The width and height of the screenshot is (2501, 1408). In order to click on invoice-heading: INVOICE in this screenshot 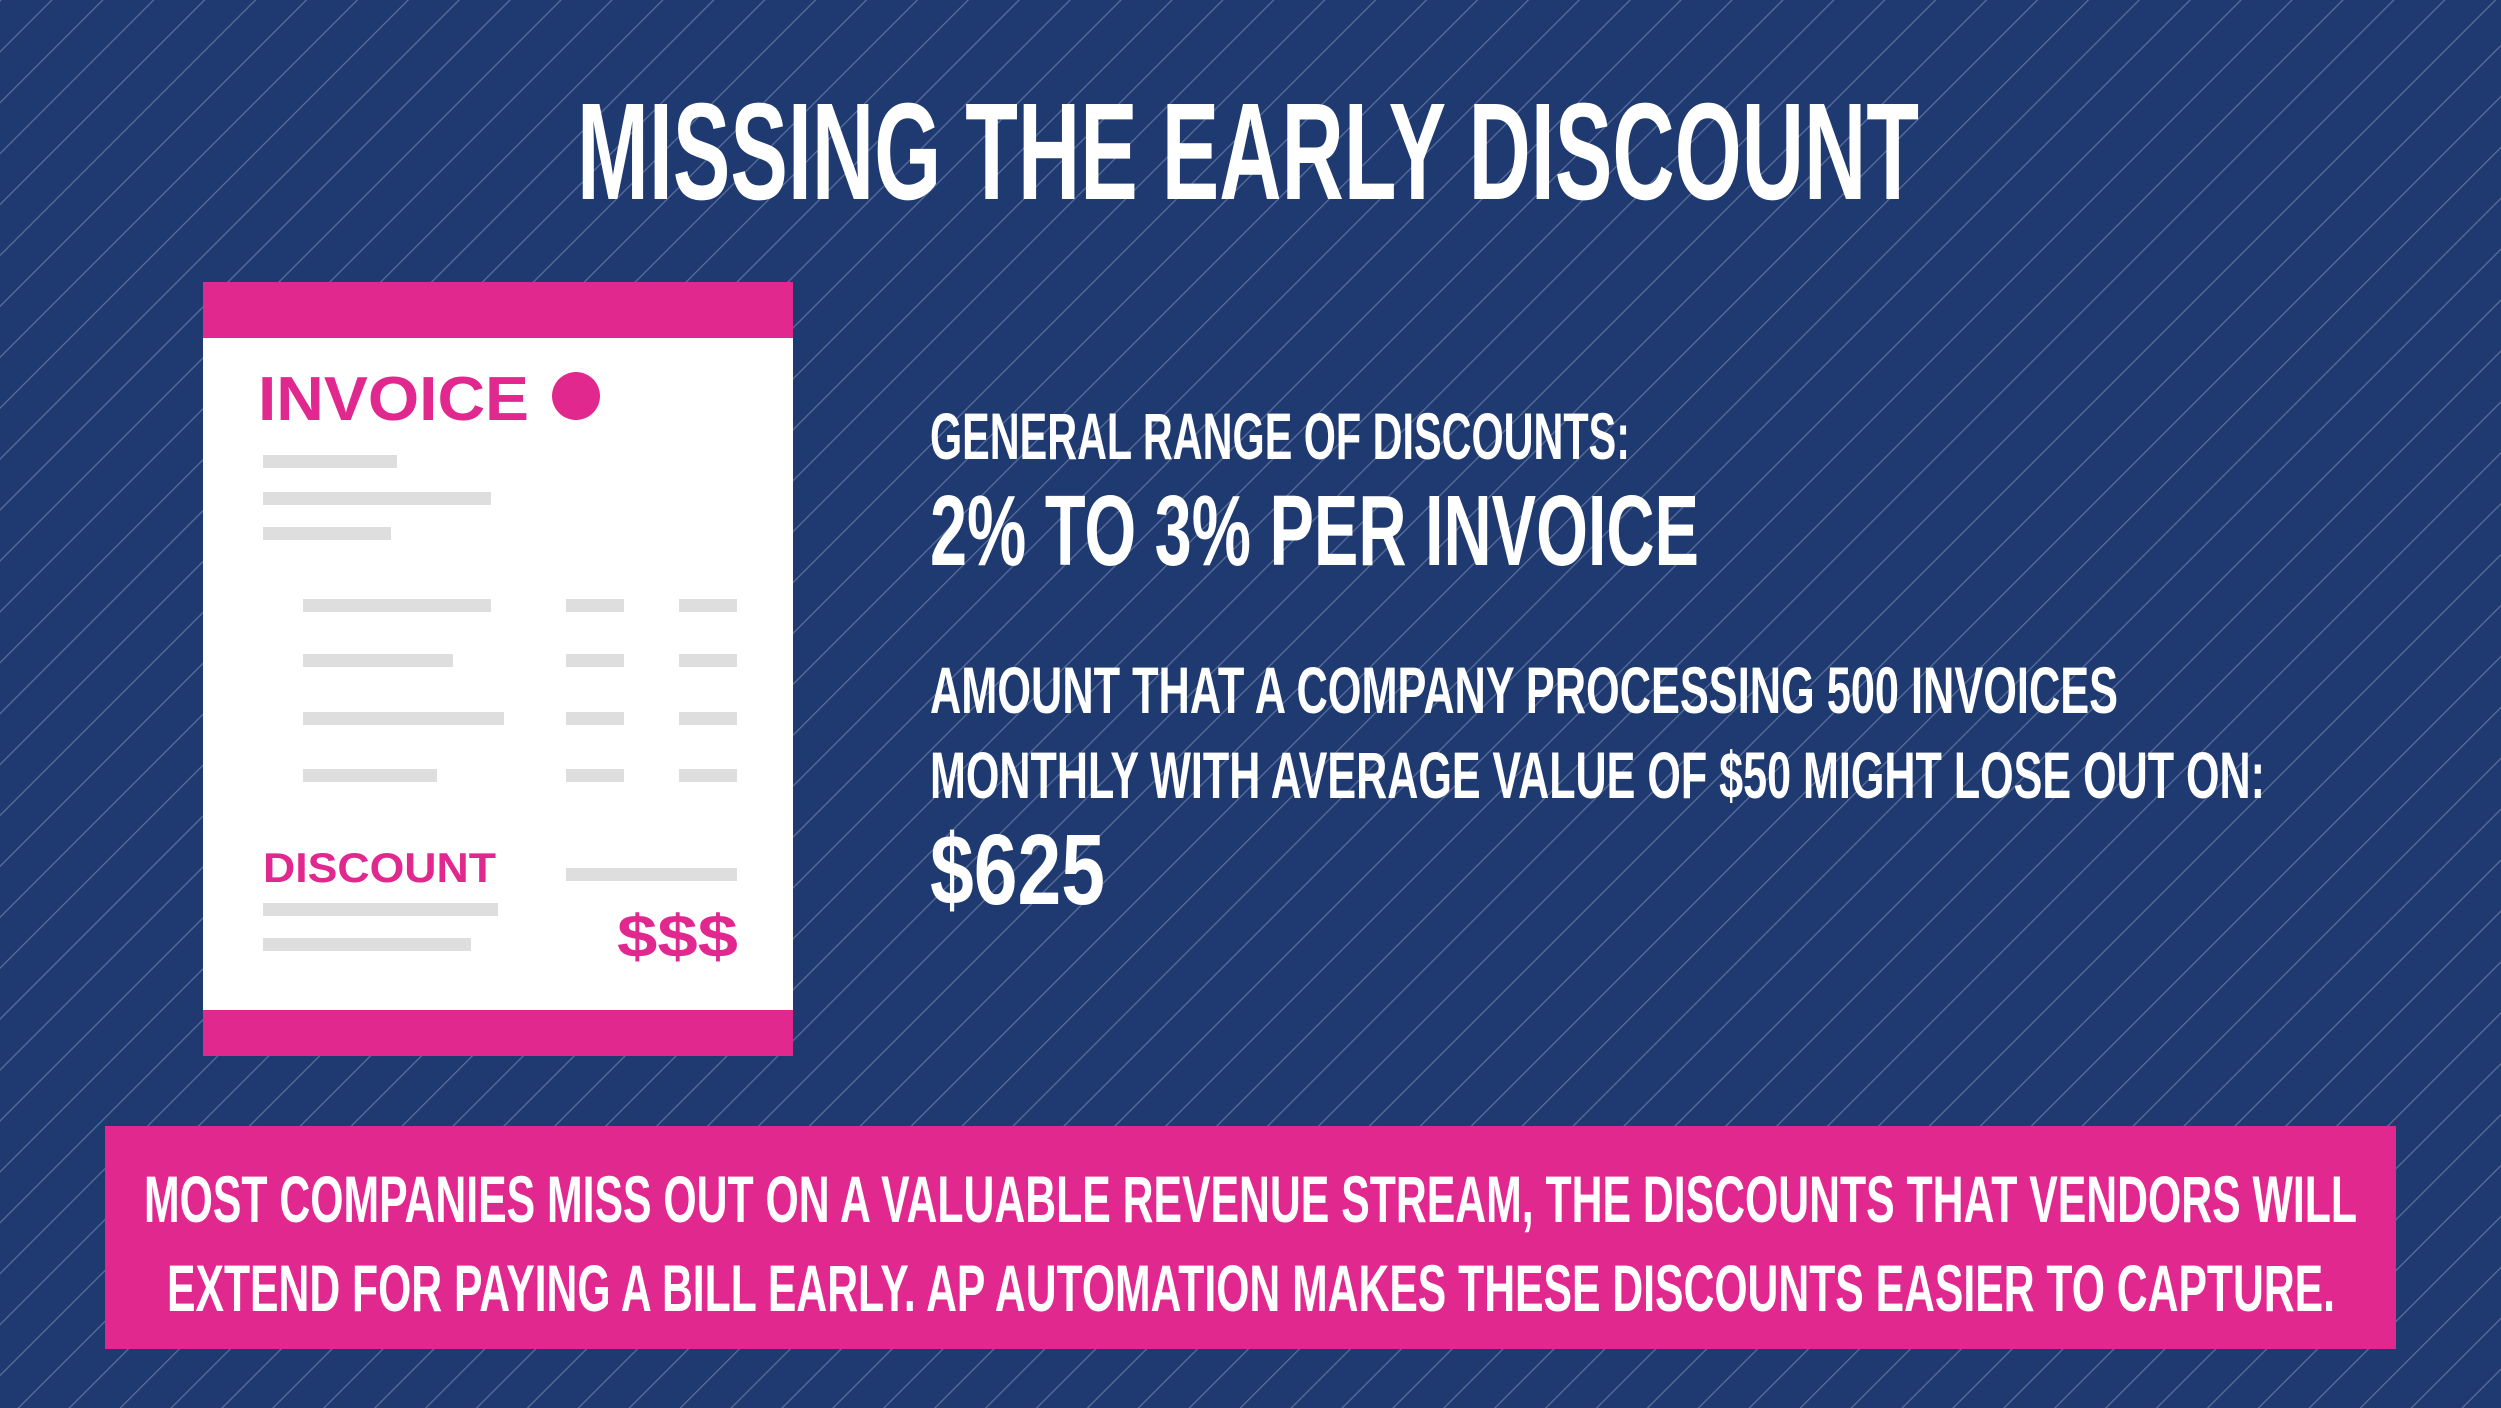, I will do `click(393, 399)`.